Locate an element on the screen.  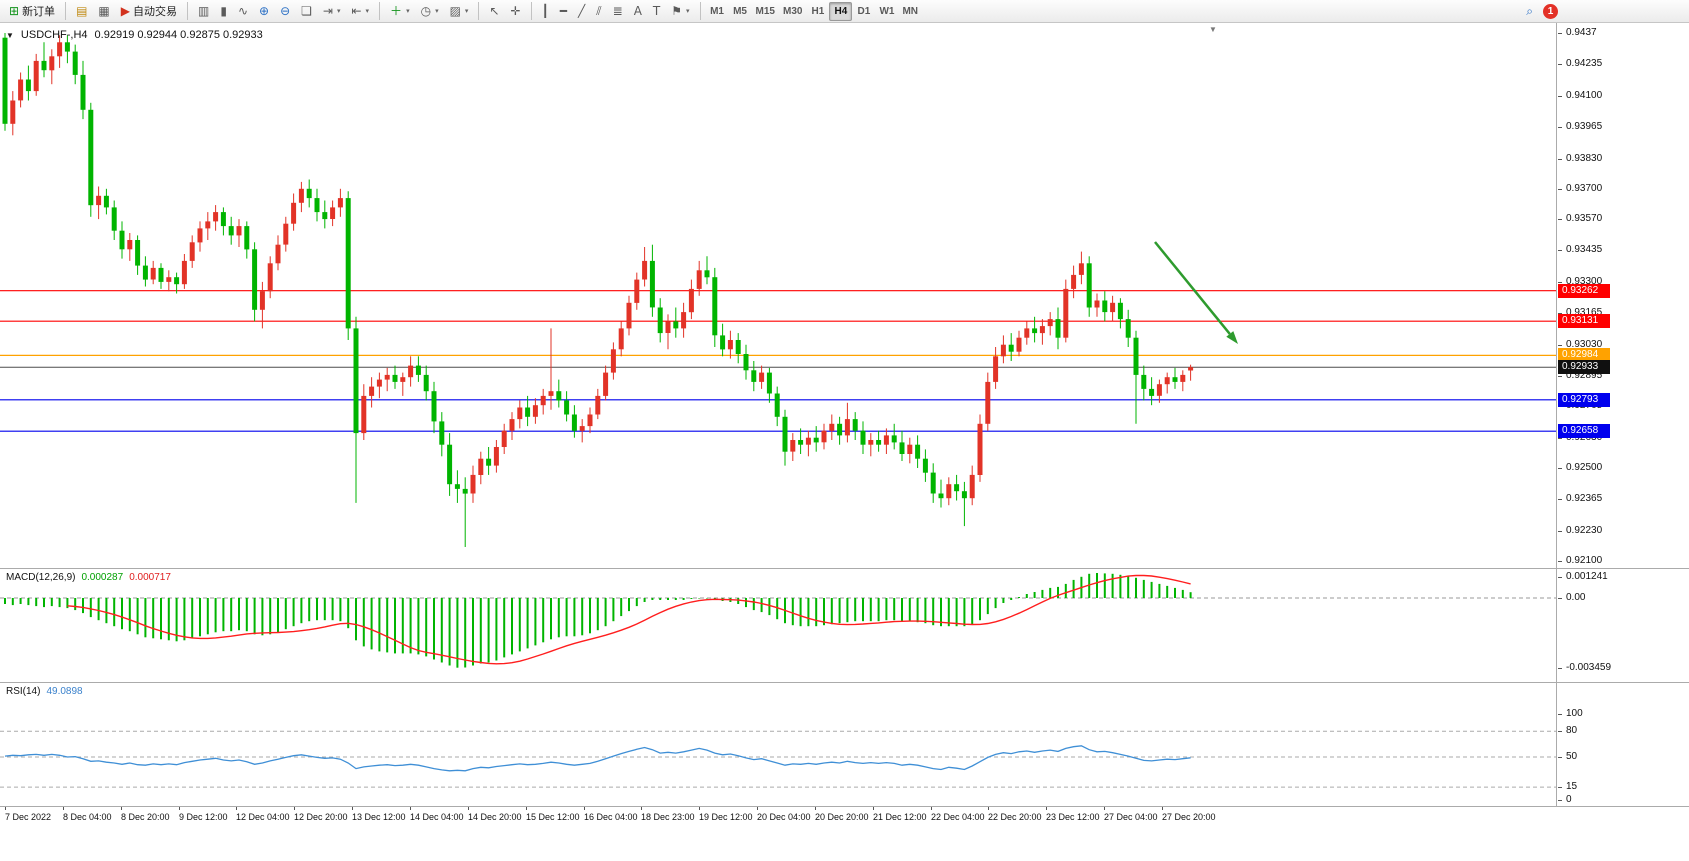
time-label: 22 Dec 04:00 is located at coordinates (958, 817).